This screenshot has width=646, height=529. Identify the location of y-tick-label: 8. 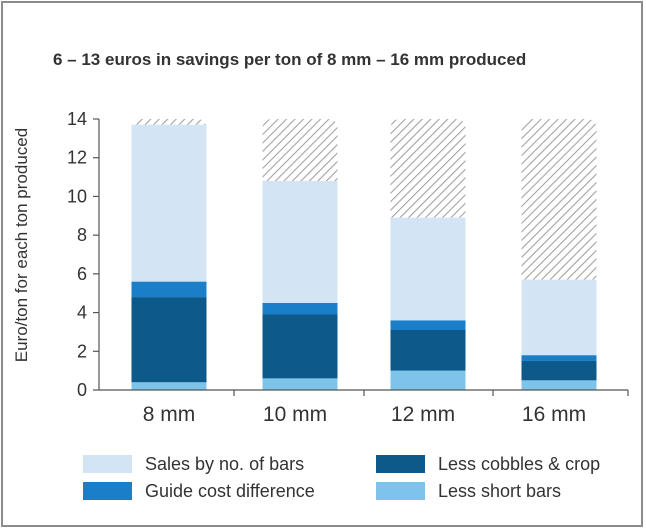
(82, 235).